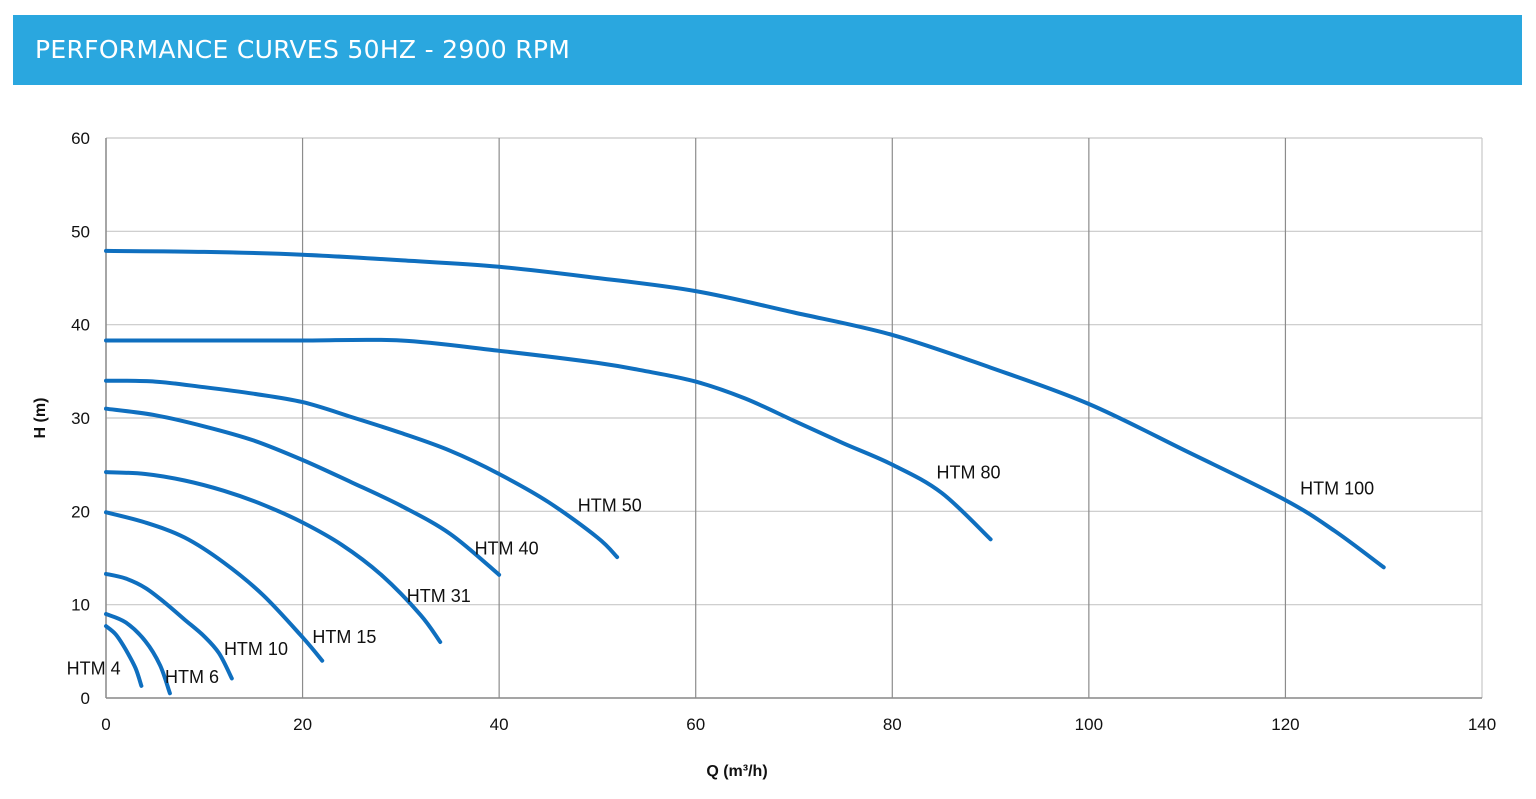 Image resolution: width=1536 pixels, height=799 pixels. I want to click on curve-label: HTM 31, so click(439, 596).